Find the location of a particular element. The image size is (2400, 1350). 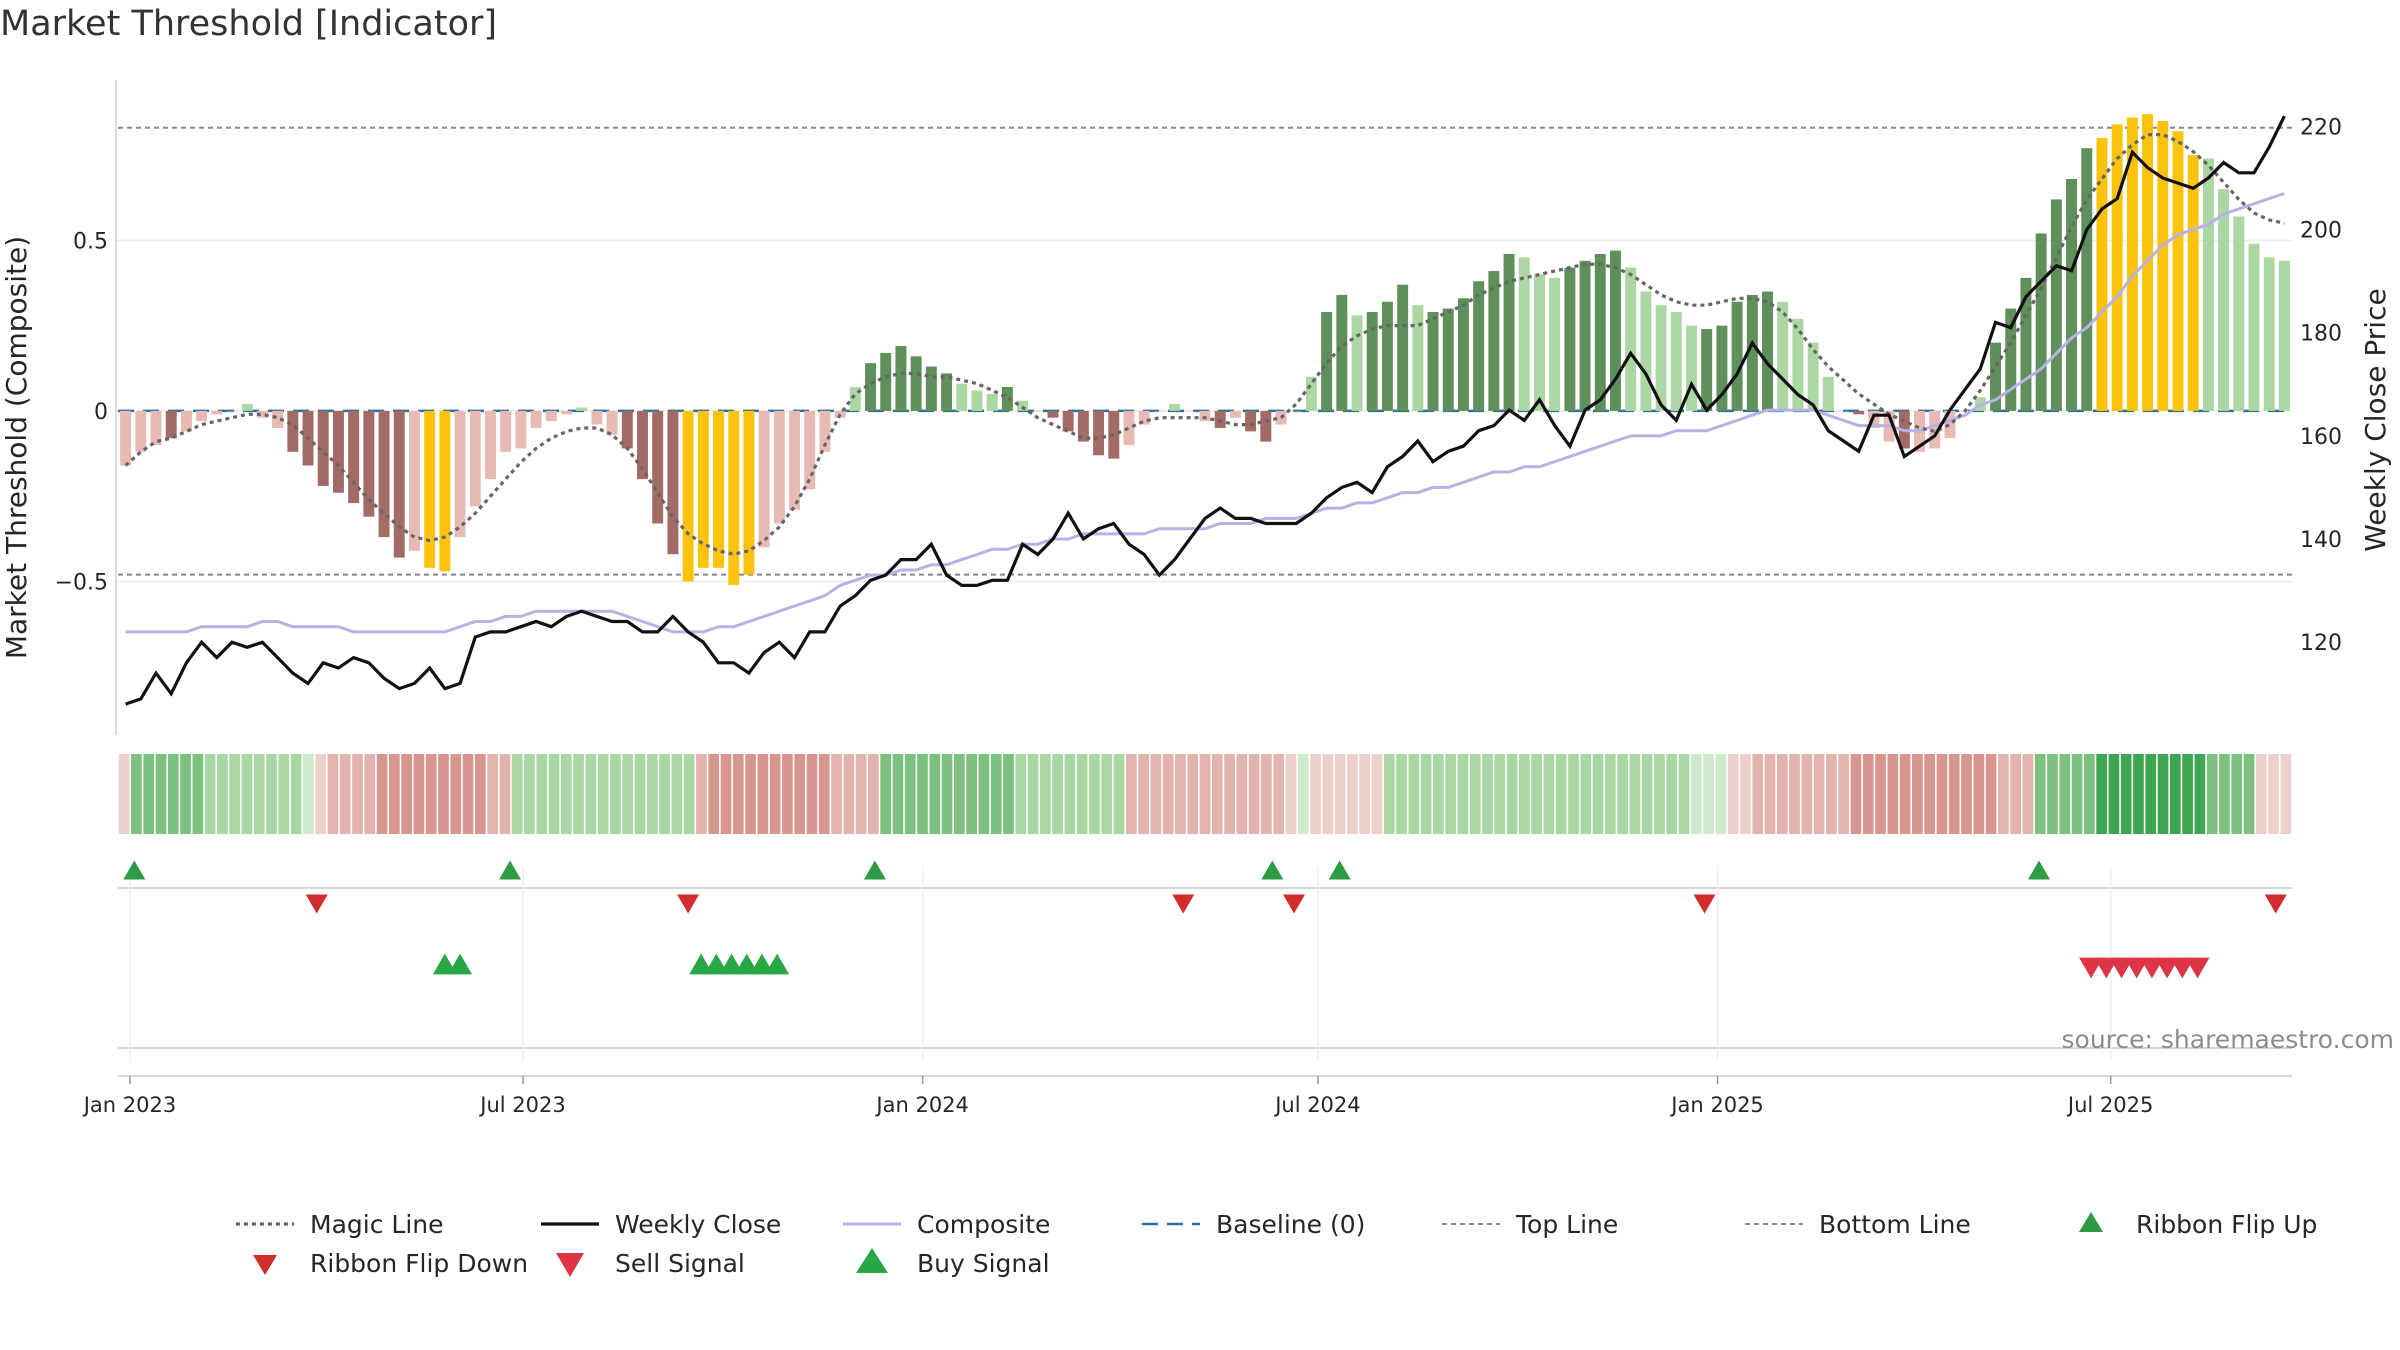

date-tick-label: Jul 2023 is located at coordinates (521, 1105).